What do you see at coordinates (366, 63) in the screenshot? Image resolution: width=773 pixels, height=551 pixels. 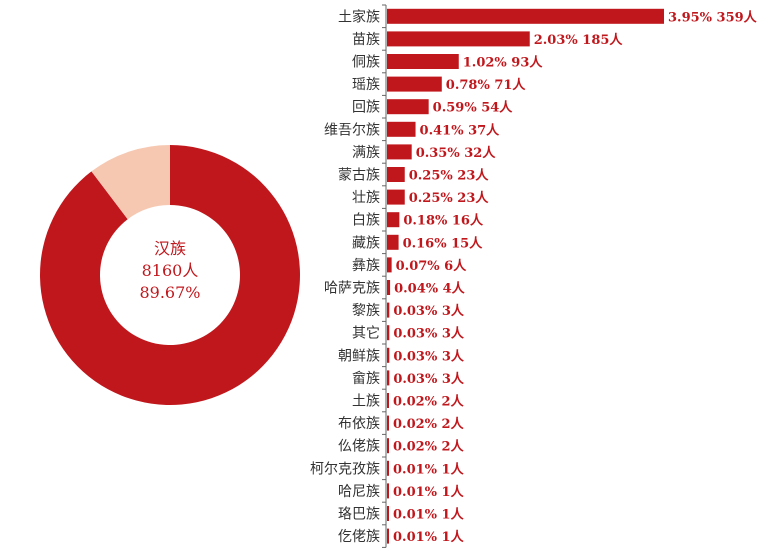 I see `category-label: 侗族` at bounding box center [366, 63].